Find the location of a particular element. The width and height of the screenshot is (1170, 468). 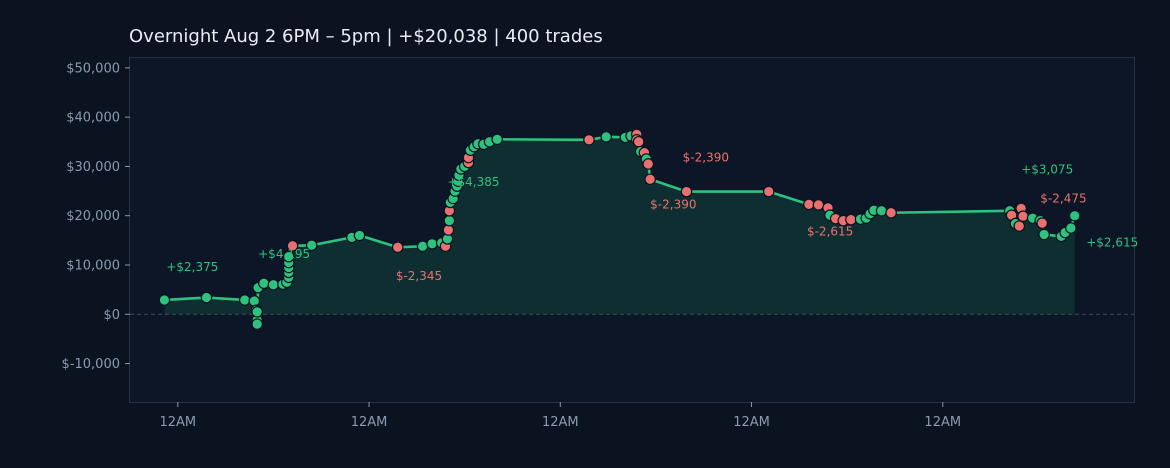

trade-annotation: +$4,385 is located at coordinates (473, 182).